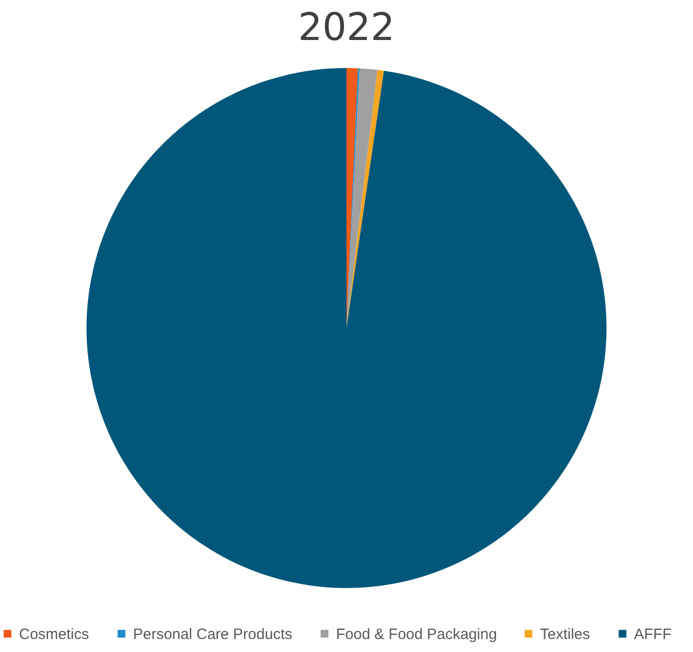  What do you see at coordinates (212, 634) in the screenshot?
I see `legend-label: Personal Care Products` at bounding box center [212, 634].